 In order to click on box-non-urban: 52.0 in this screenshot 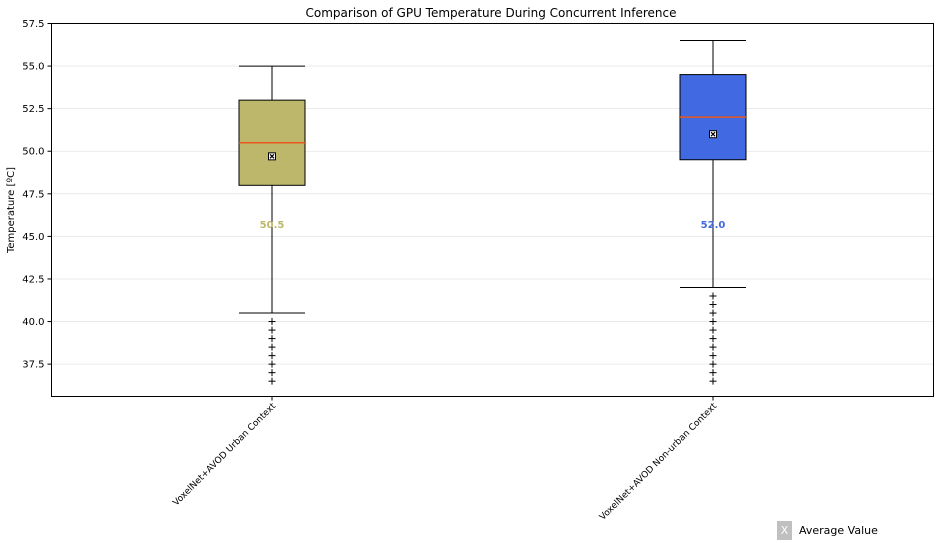, I will do `click(713, 212)`.